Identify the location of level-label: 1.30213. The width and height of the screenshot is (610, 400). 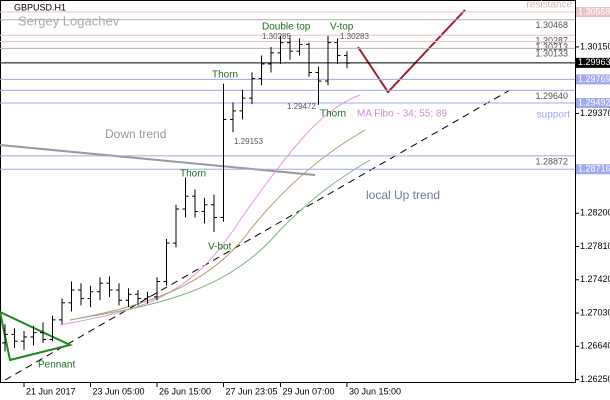
(551, 47).